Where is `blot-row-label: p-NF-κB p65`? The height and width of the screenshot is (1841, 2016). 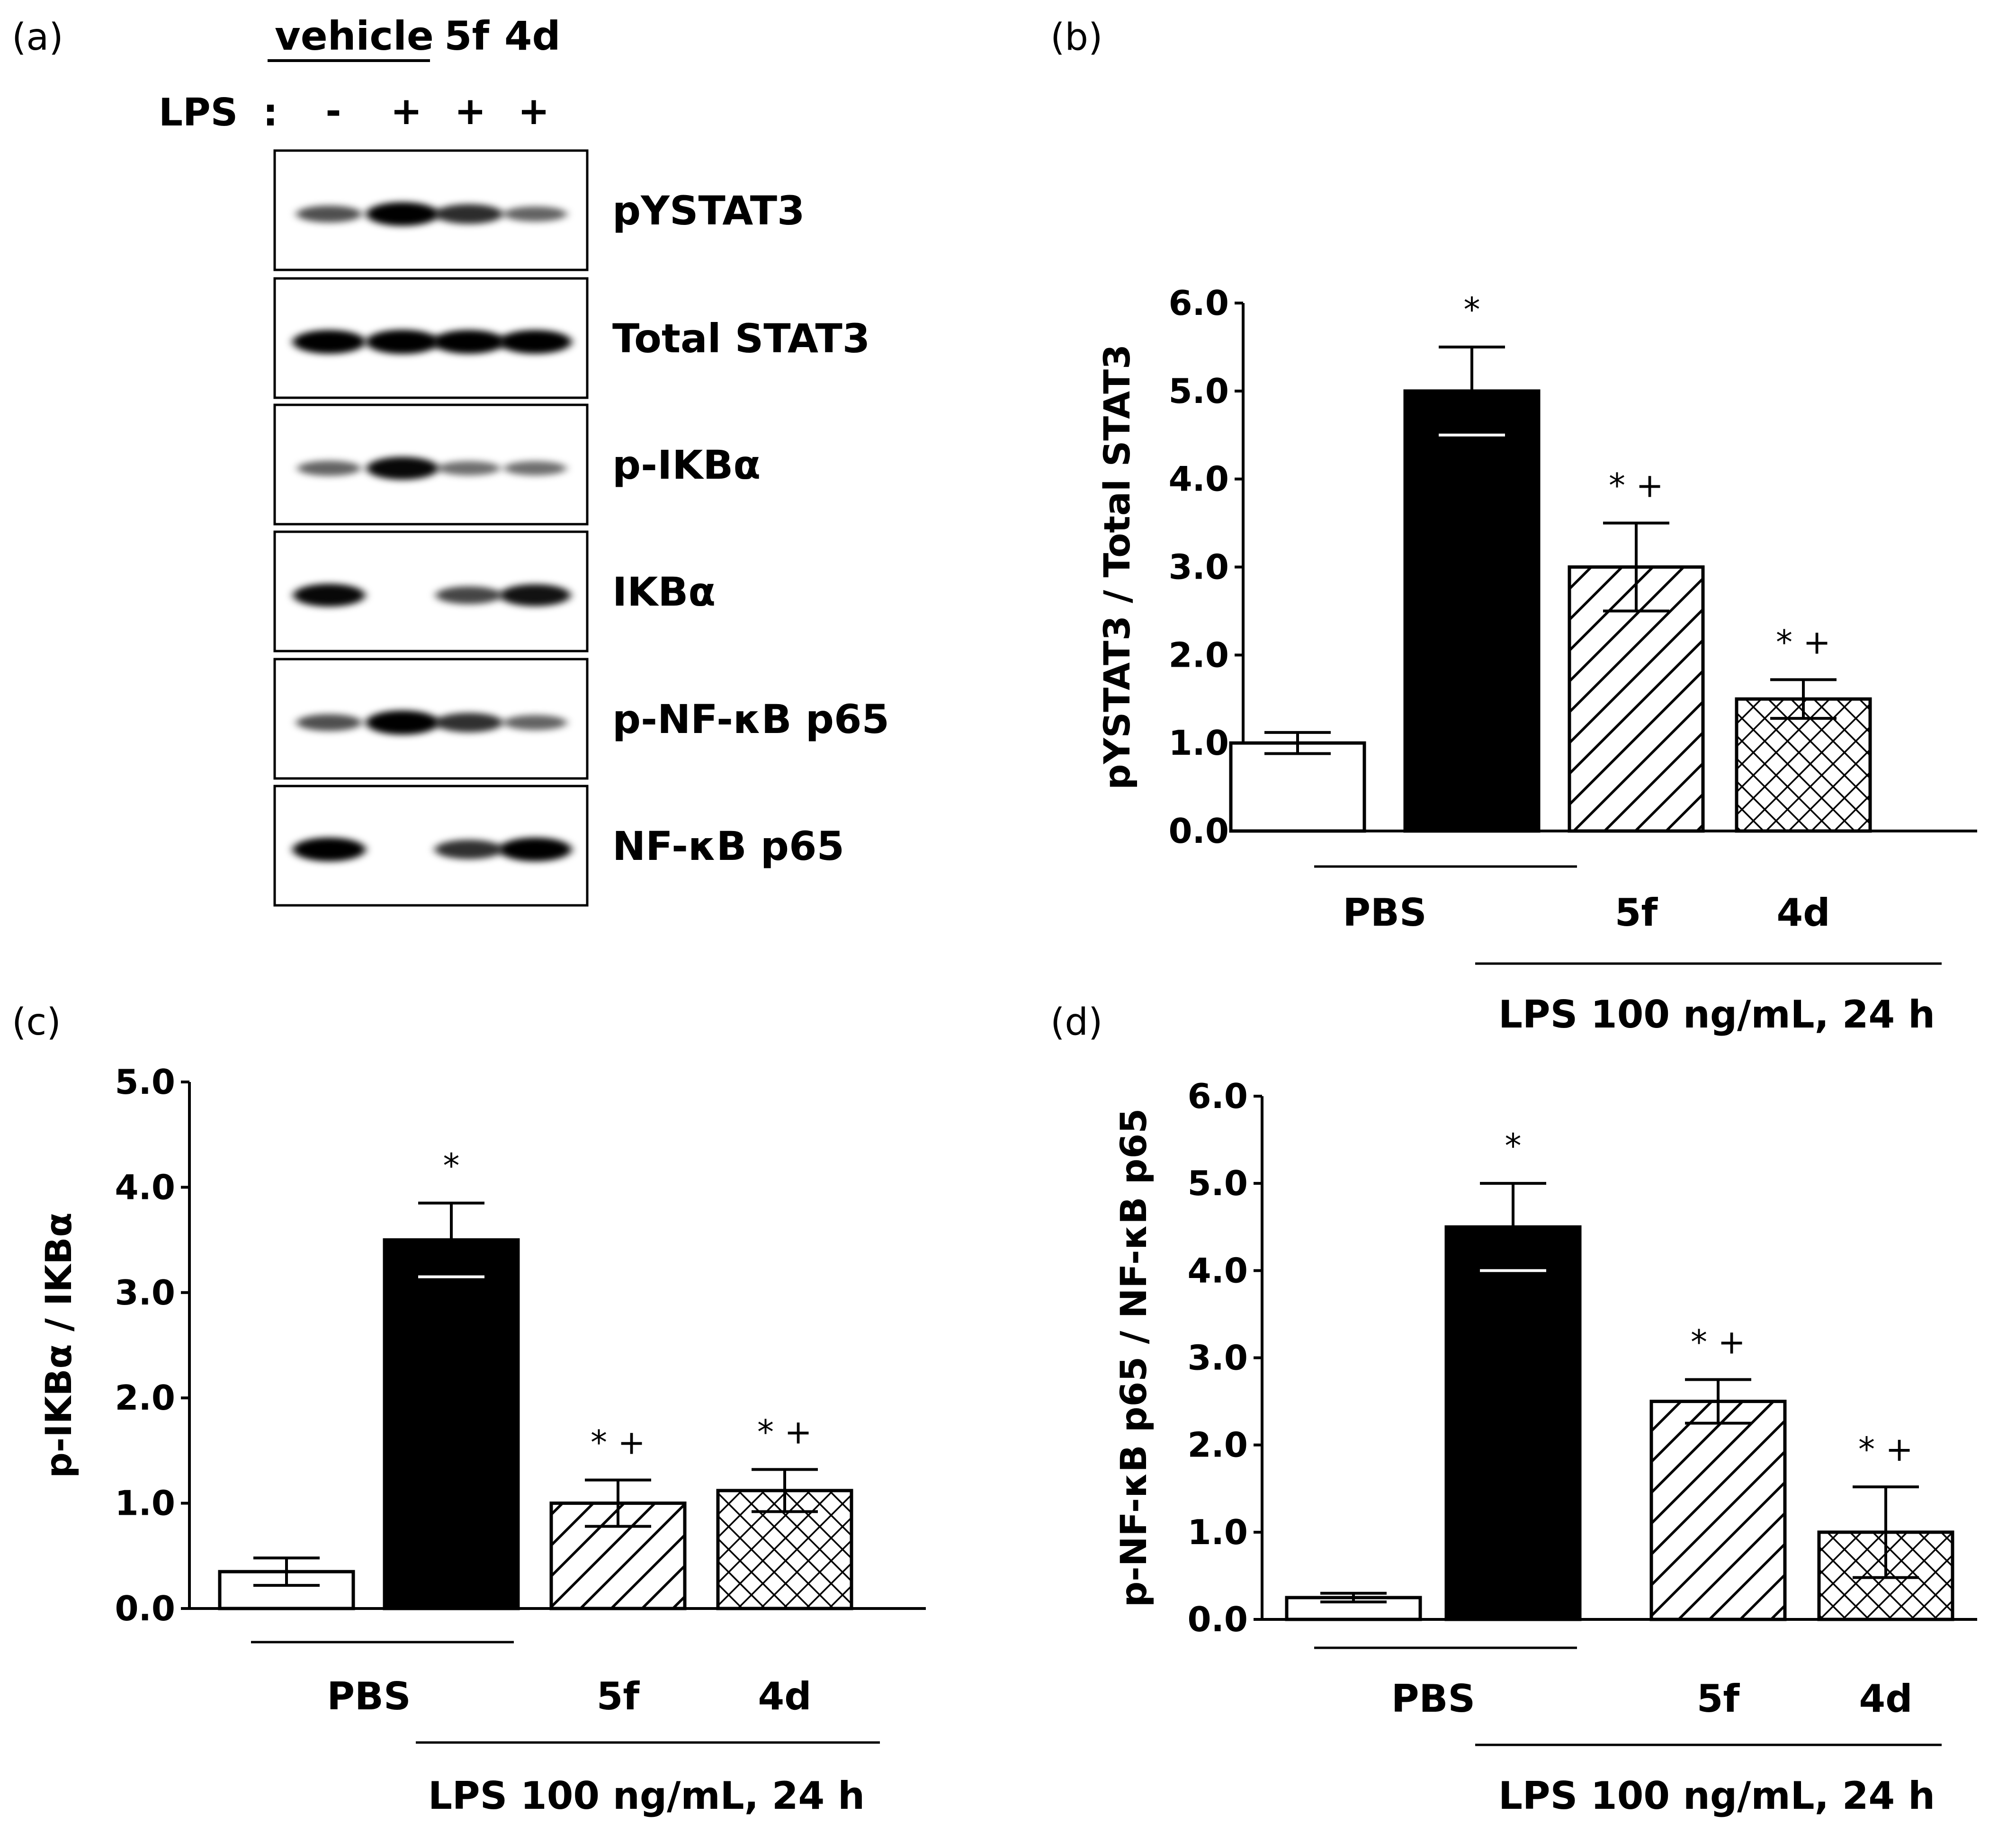
blot-row-label: p-NF-κB p65 is located at coordinates (750, 719).